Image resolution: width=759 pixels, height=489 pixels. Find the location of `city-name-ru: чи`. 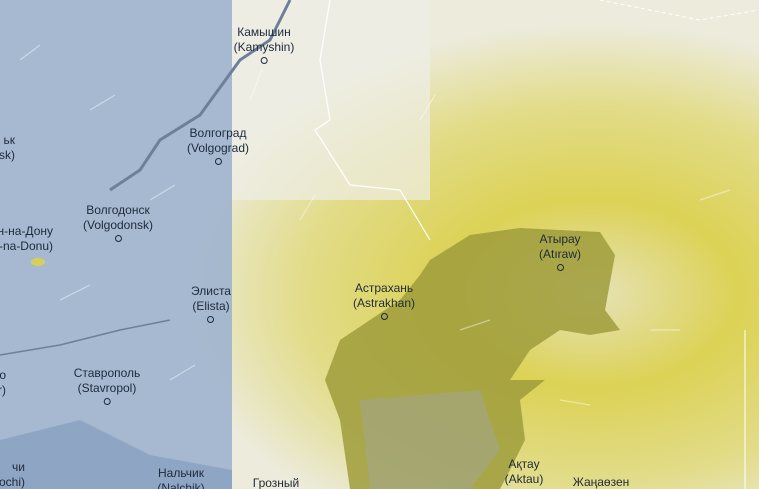

city-name-ru: чи is located at coordinates (18, 467).